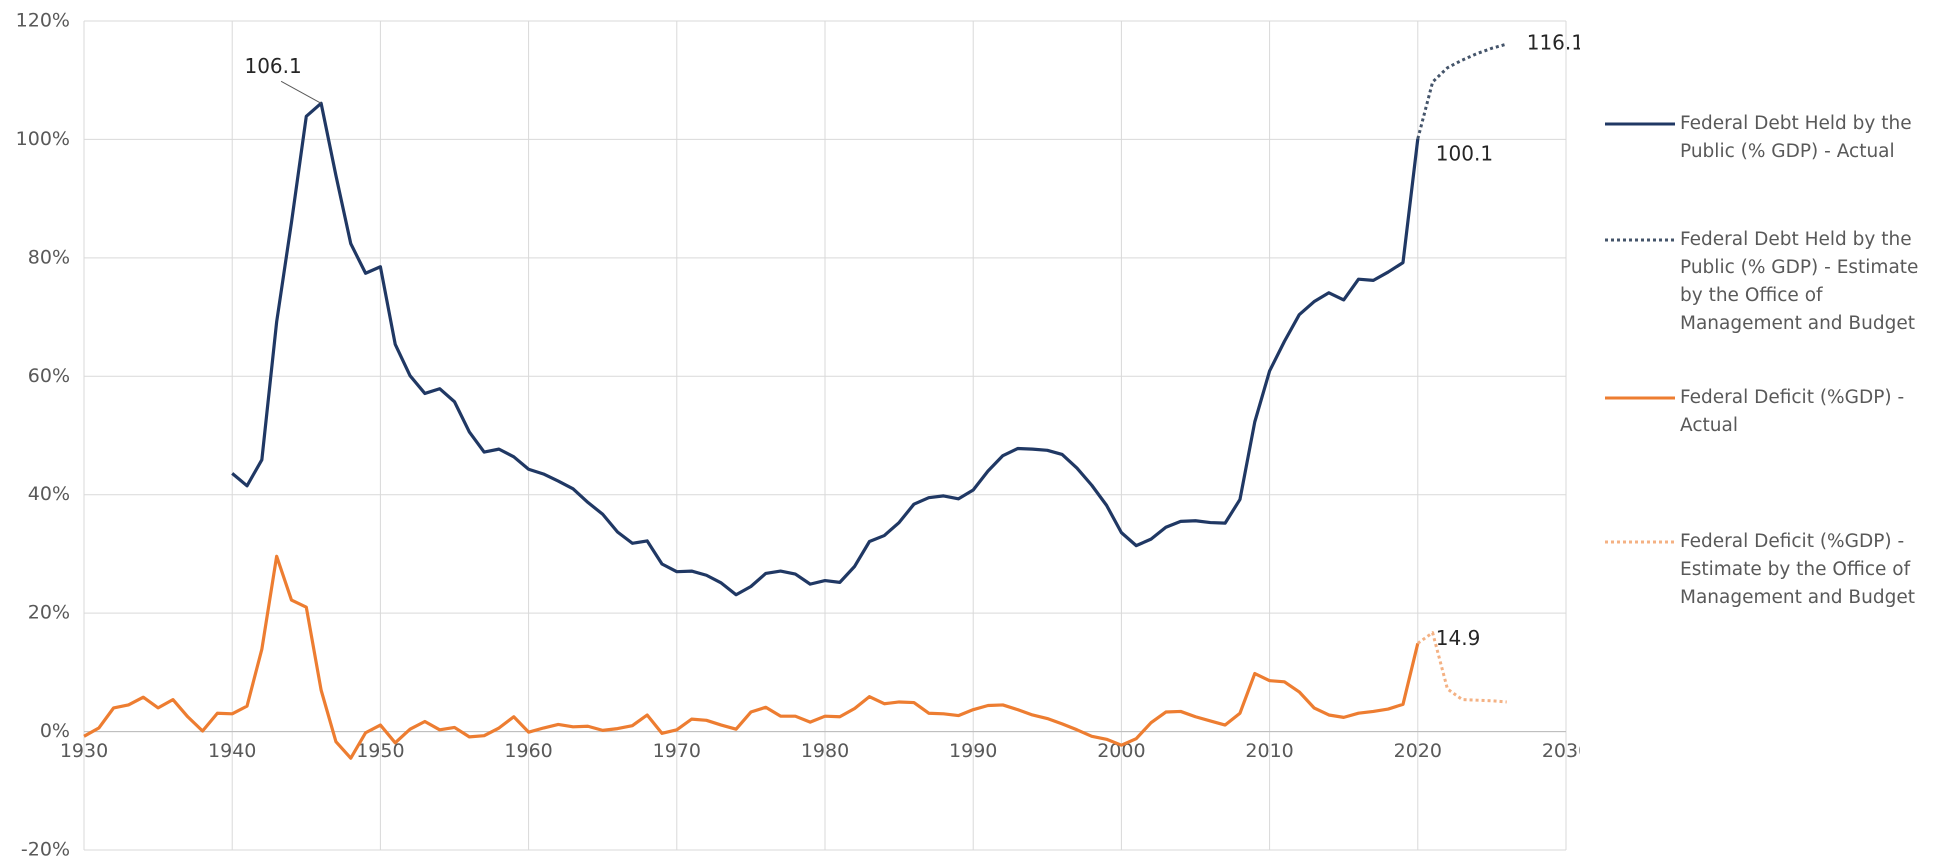 The width and height of the screenshot is (1938, 861). I want to click on x-tick-label: 1960, so click(528, 751).